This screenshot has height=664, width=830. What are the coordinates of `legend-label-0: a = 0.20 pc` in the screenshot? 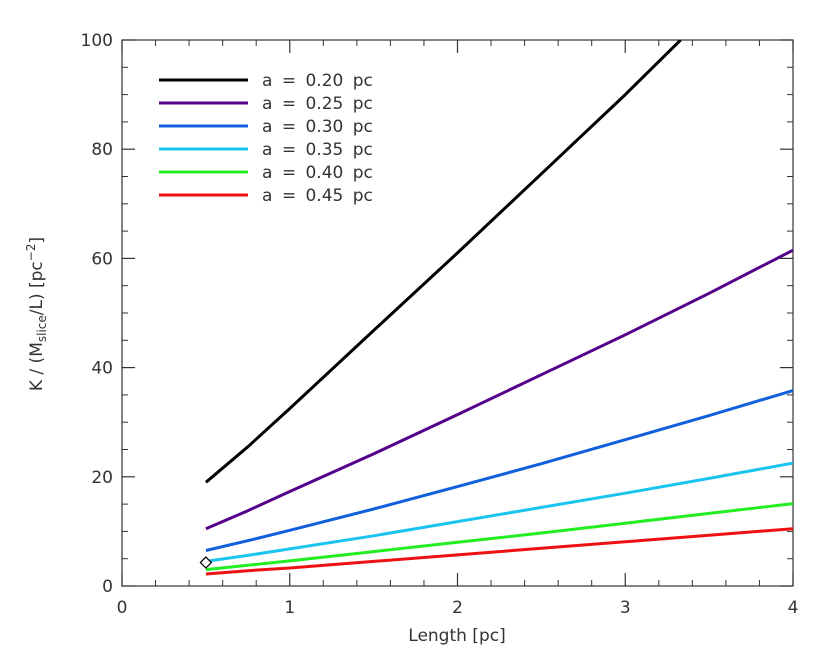 It's located at (317, 81).